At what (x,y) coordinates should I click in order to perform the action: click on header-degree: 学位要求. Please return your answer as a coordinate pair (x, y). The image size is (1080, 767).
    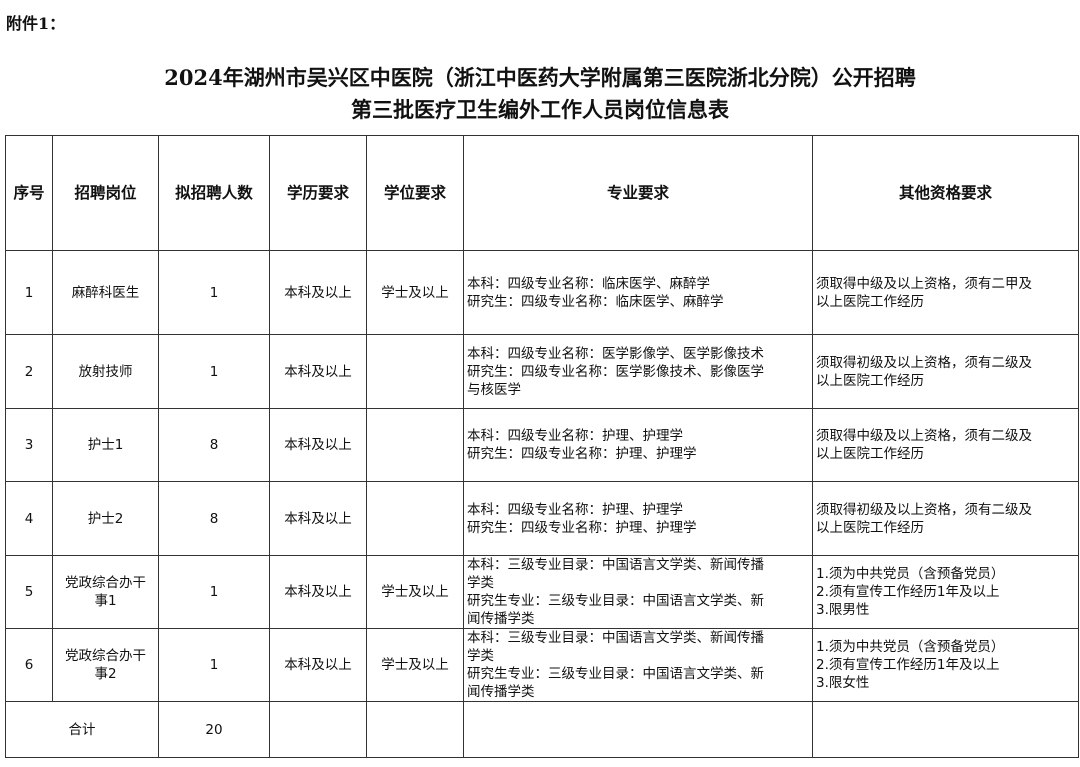
    Looking at the image, I should click on (415, 193).